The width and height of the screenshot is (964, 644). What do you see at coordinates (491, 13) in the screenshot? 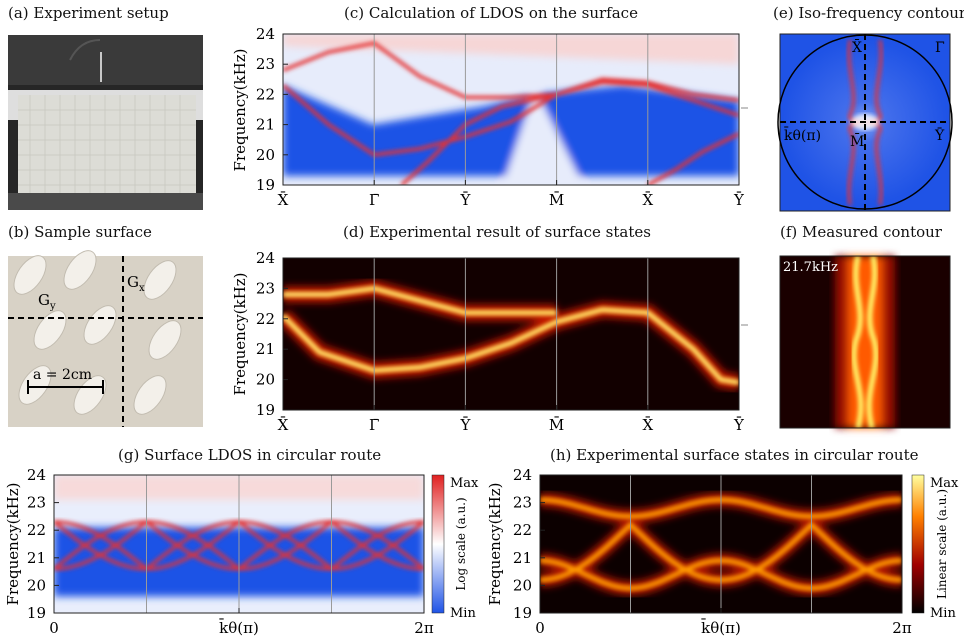
I see `panel-c-title: (c) Calculation of LDOS on the surface` at bounding box center [491, 13].